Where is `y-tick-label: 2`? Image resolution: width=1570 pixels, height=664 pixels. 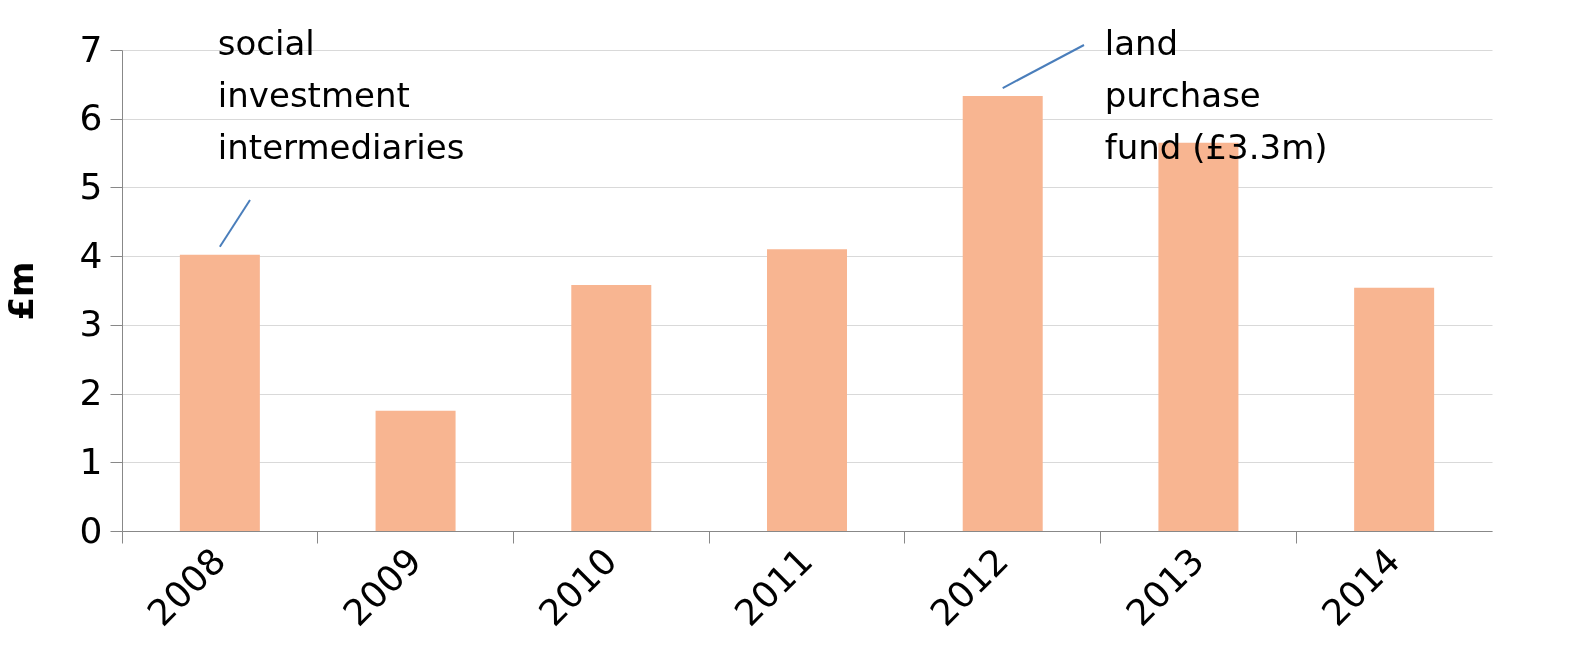 y-tick-label: 2 is located at coordinates (91, 393).